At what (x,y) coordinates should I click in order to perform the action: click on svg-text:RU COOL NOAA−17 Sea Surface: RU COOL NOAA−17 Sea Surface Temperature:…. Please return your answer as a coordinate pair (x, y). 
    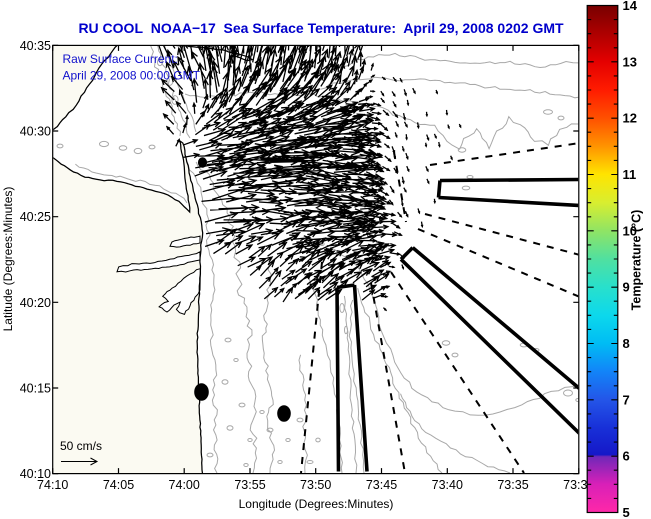
    Looking at the image, I should click on (321, 28).